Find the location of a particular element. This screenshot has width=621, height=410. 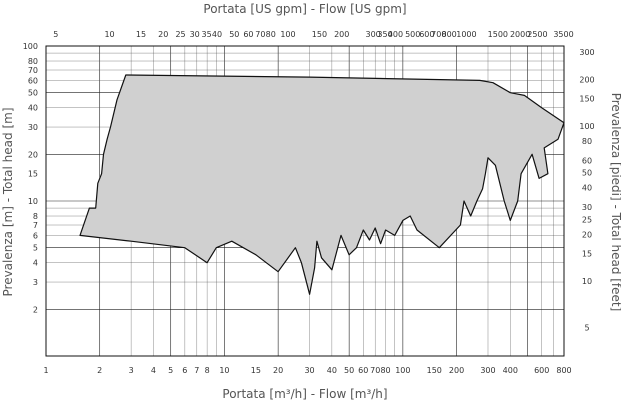

top-tick-label: 2000 is located at coordinates (520, 34).